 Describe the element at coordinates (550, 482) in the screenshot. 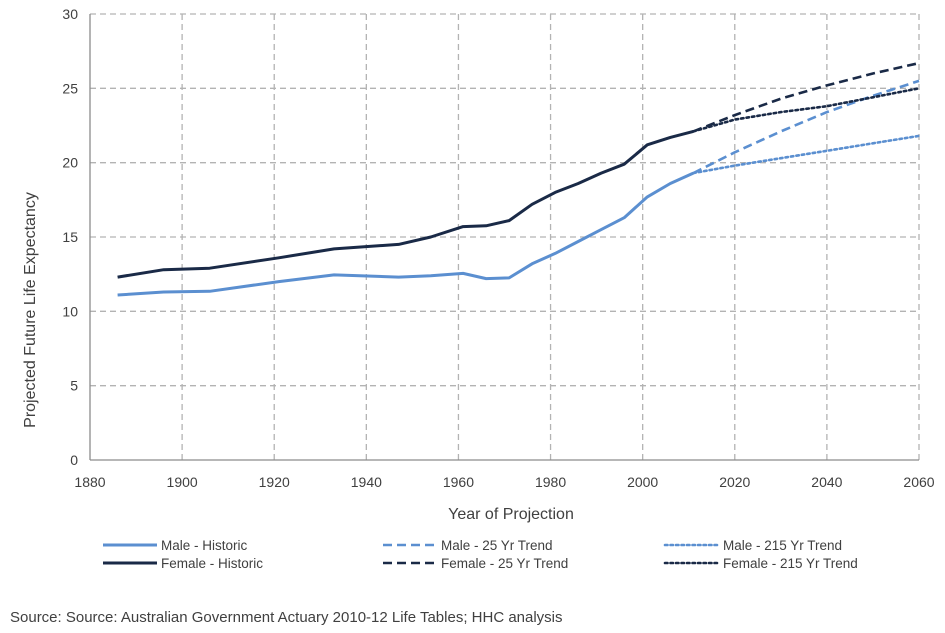

I see `x-tick-label: 1980` at that location.